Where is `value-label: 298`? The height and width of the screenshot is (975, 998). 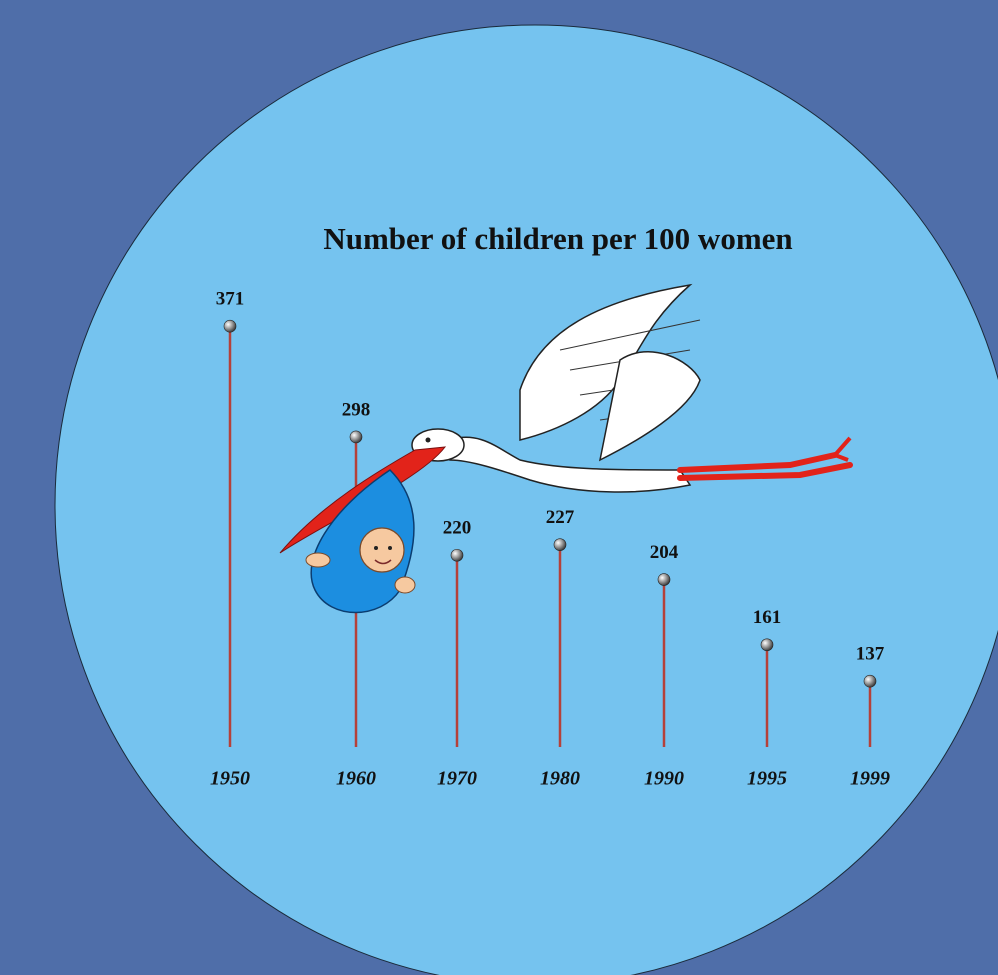 value-label: 298 is located at coordinates (356, 409).